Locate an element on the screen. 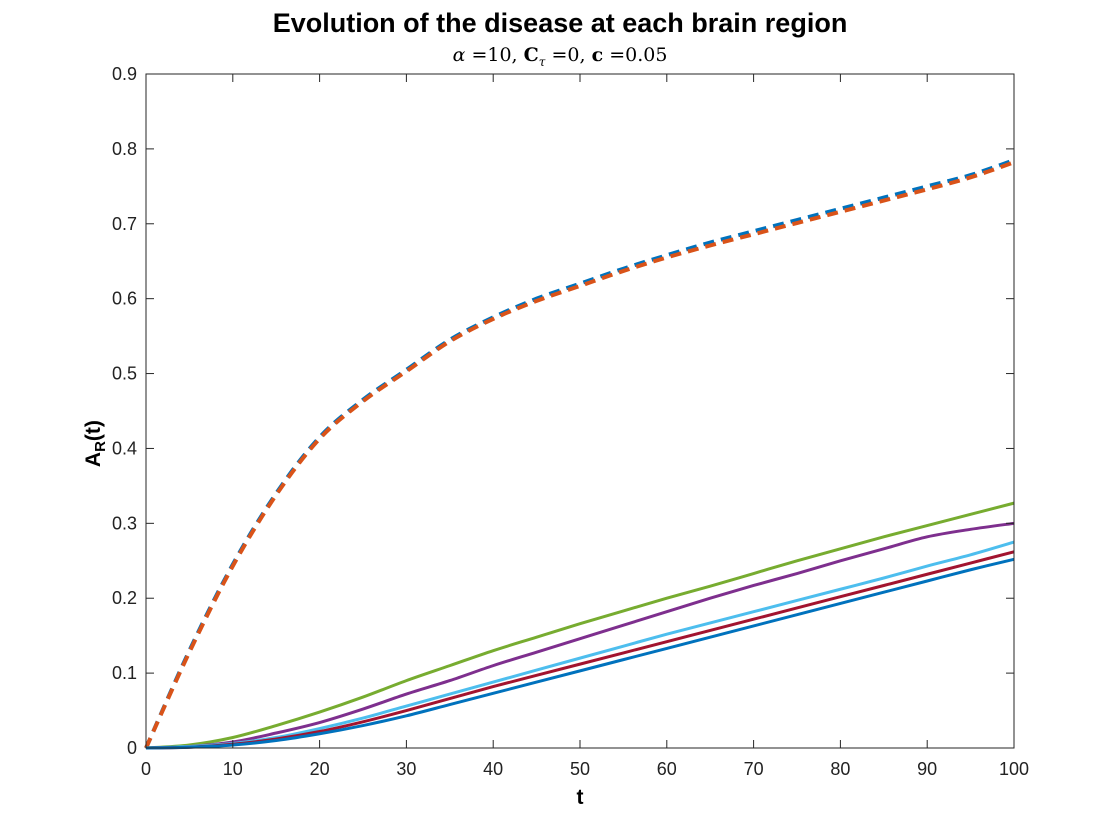 This screenshot has width=1120, height=840. x-tick-label: 80 is located at coordinates (840, 769).